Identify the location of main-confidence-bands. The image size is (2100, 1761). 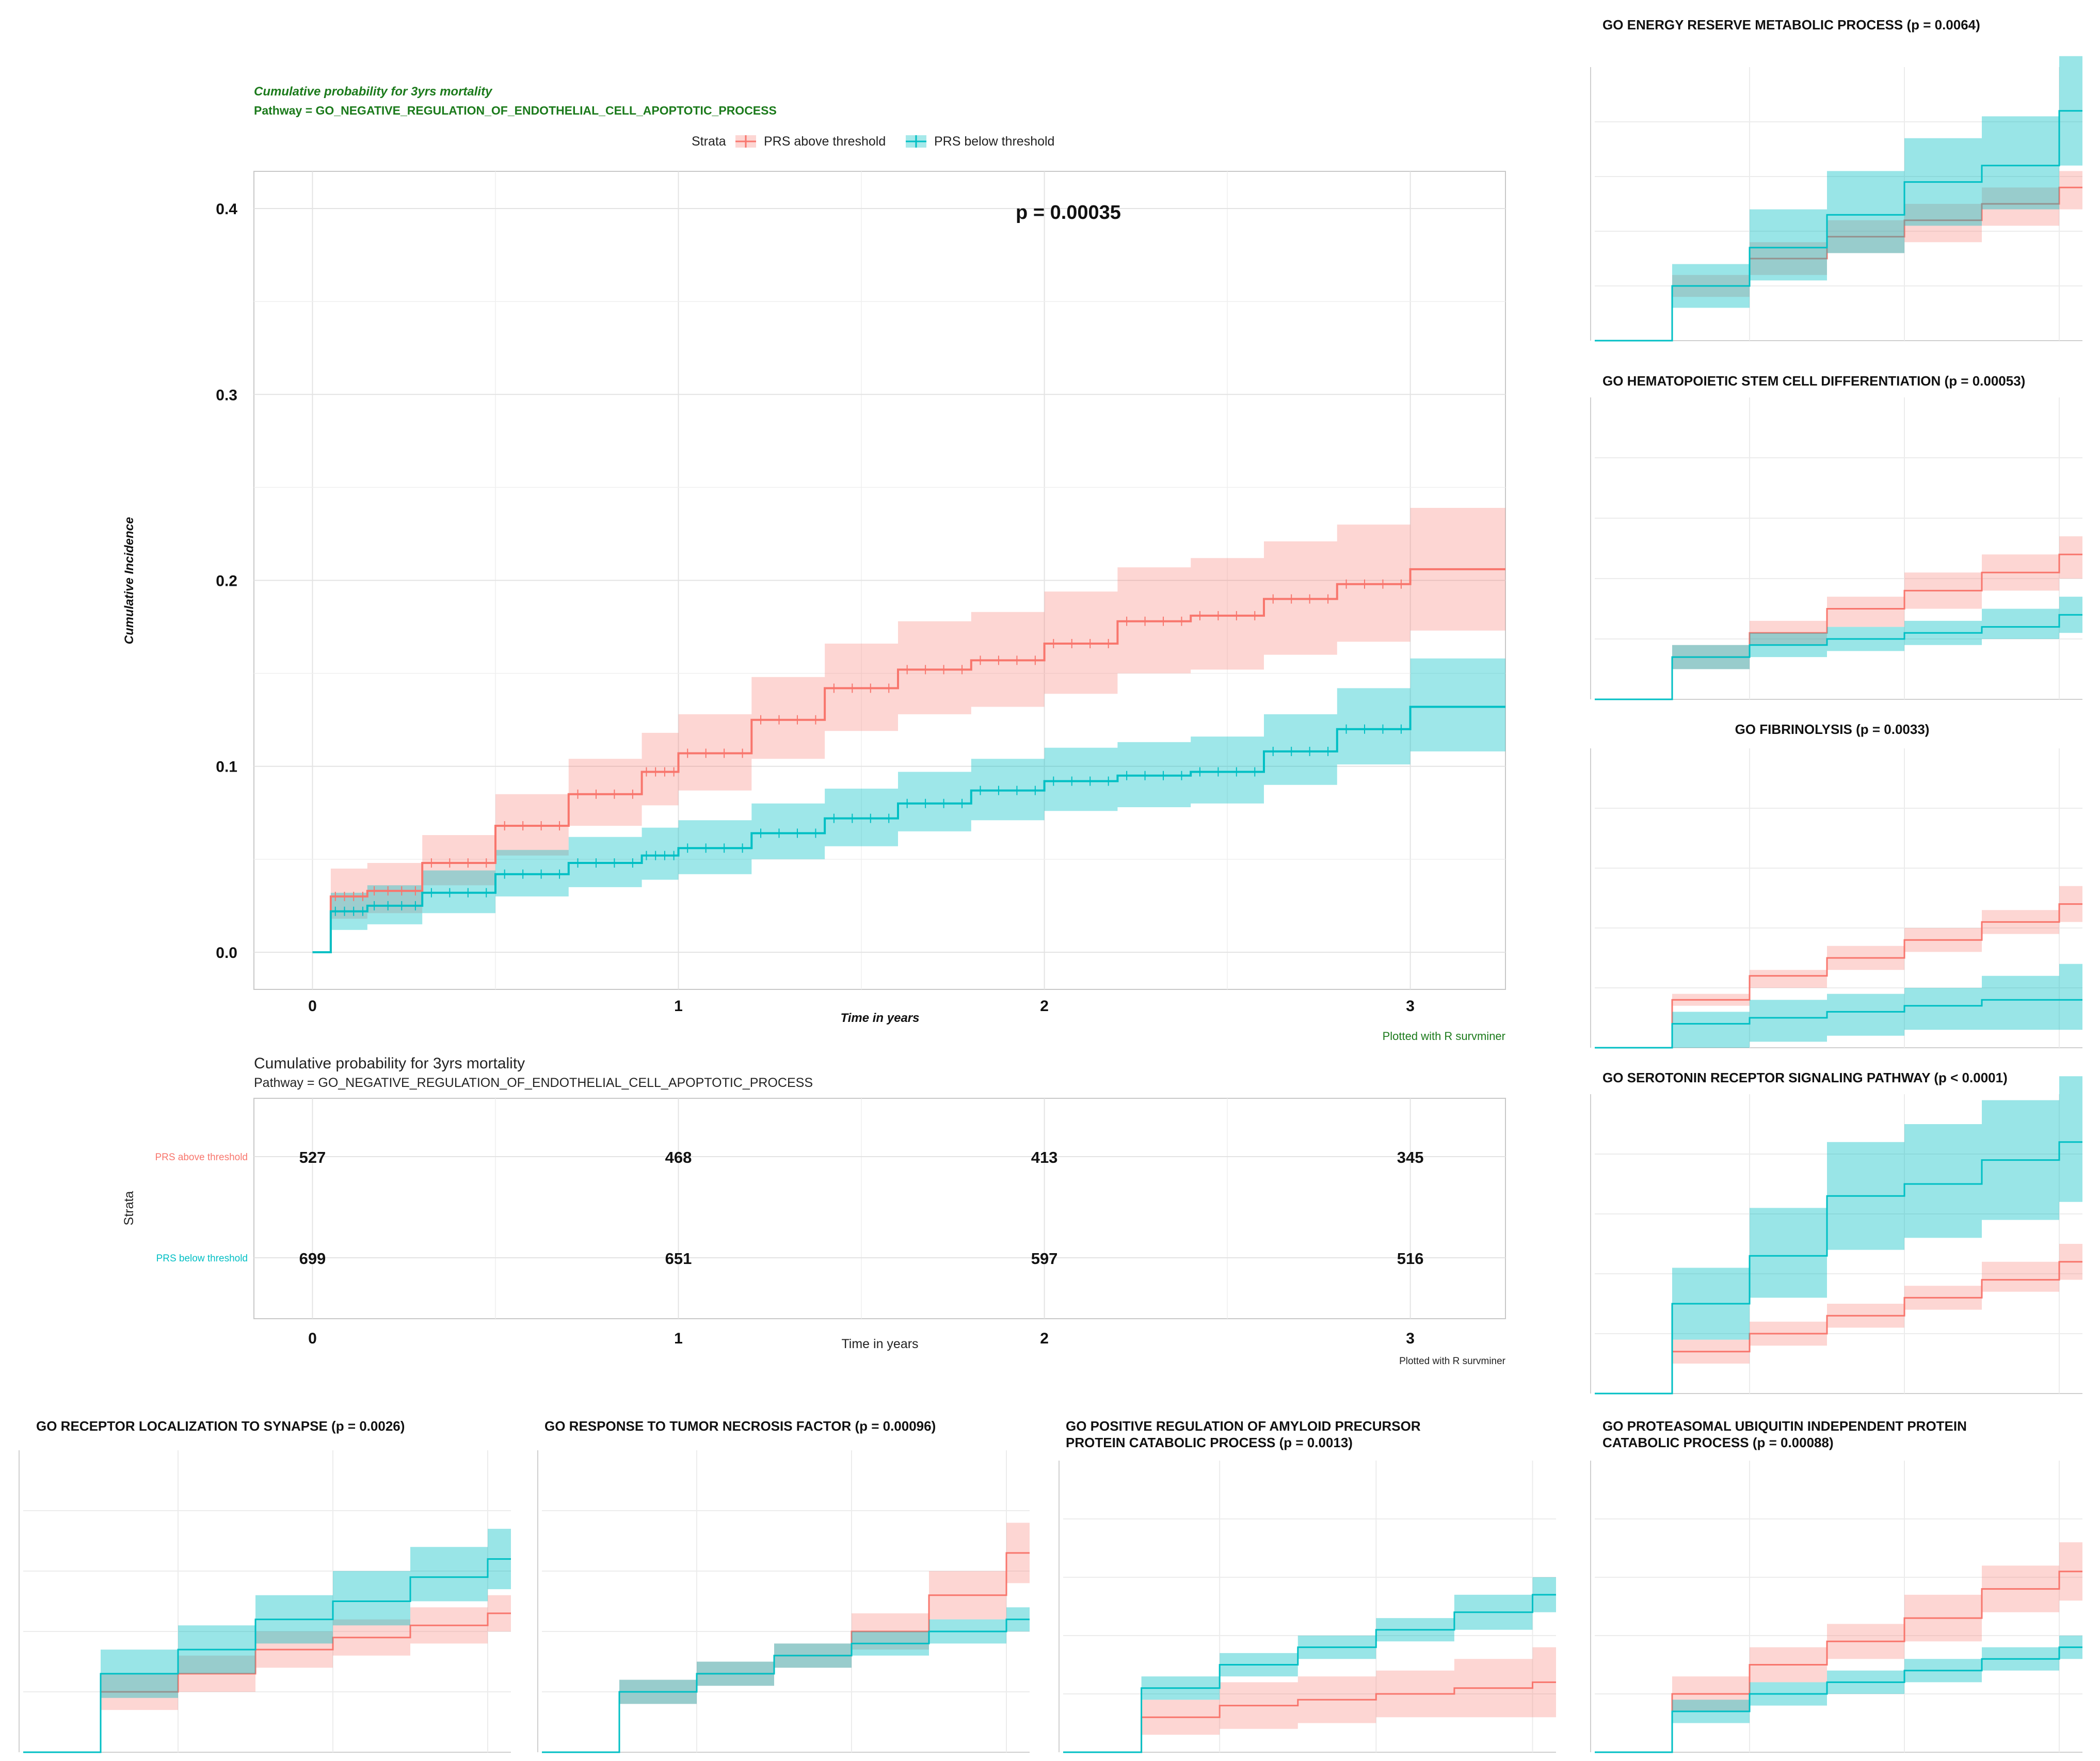
(908, 730).